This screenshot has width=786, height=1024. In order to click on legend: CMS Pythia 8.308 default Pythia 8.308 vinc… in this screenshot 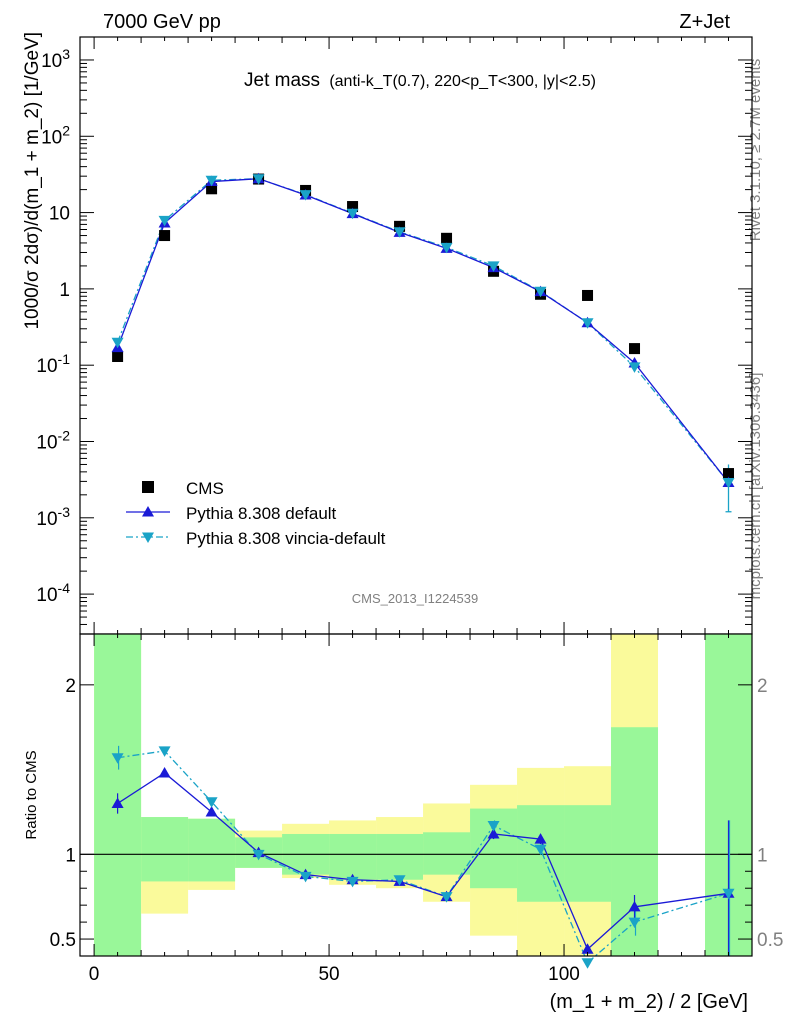, I will do `click(256, 513)`.